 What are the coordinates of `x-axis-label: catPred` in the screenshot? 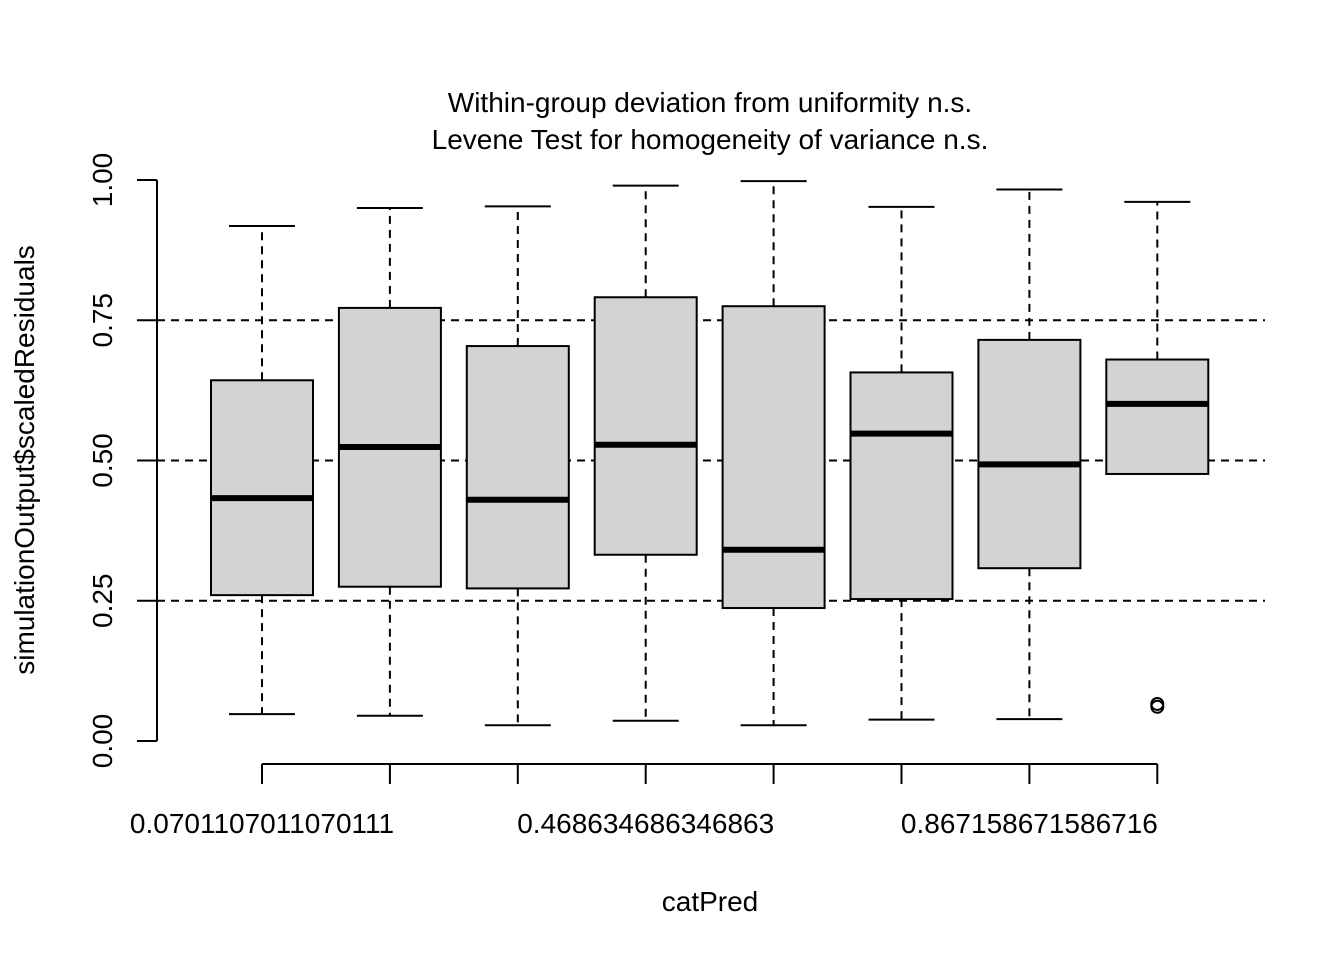 It's located at (710, 901).